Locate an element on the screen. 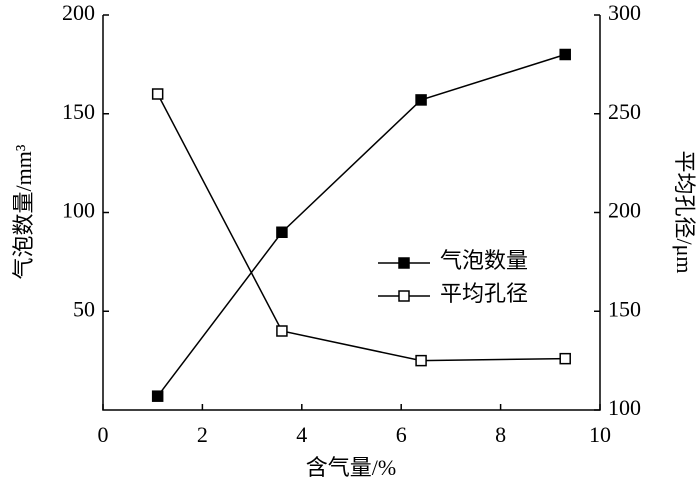 The width and height of the screenshot is (700, 492). legend-label: 气泡数量 is located at coordinates (484, 260).